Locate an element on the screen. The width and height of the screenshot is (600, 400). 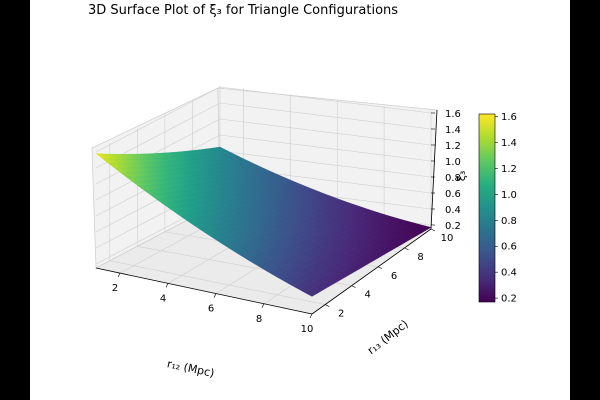
y-tick-label: 6 is located at coordinates (394, 276).